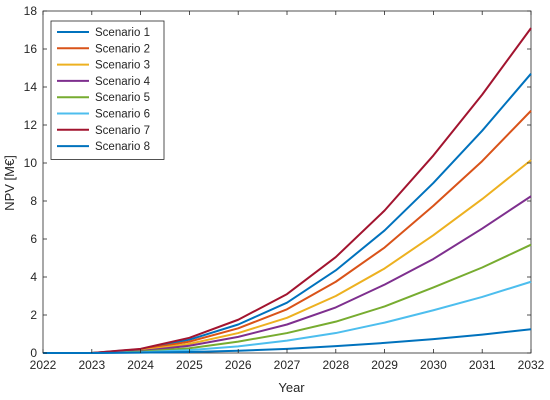  What do you see at coordinates (31, 163) in the screenshot?
I see `y-tick-label: 10` at bounding box center [31, 163].